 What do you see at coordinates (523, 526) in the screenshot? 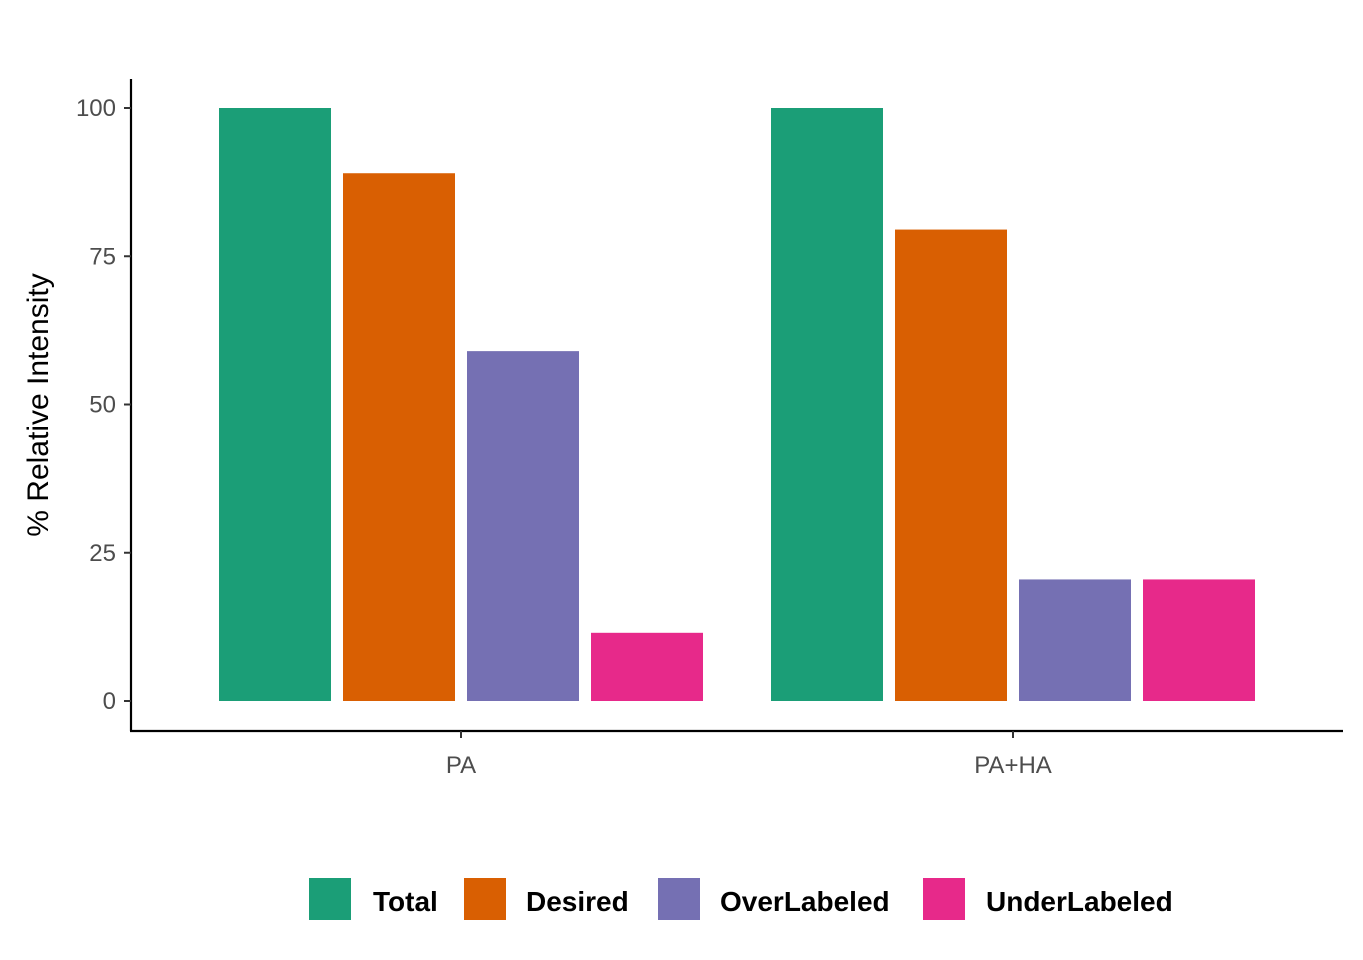
I see `bar-pa-overlabeled` at bounding box center [523, 526].